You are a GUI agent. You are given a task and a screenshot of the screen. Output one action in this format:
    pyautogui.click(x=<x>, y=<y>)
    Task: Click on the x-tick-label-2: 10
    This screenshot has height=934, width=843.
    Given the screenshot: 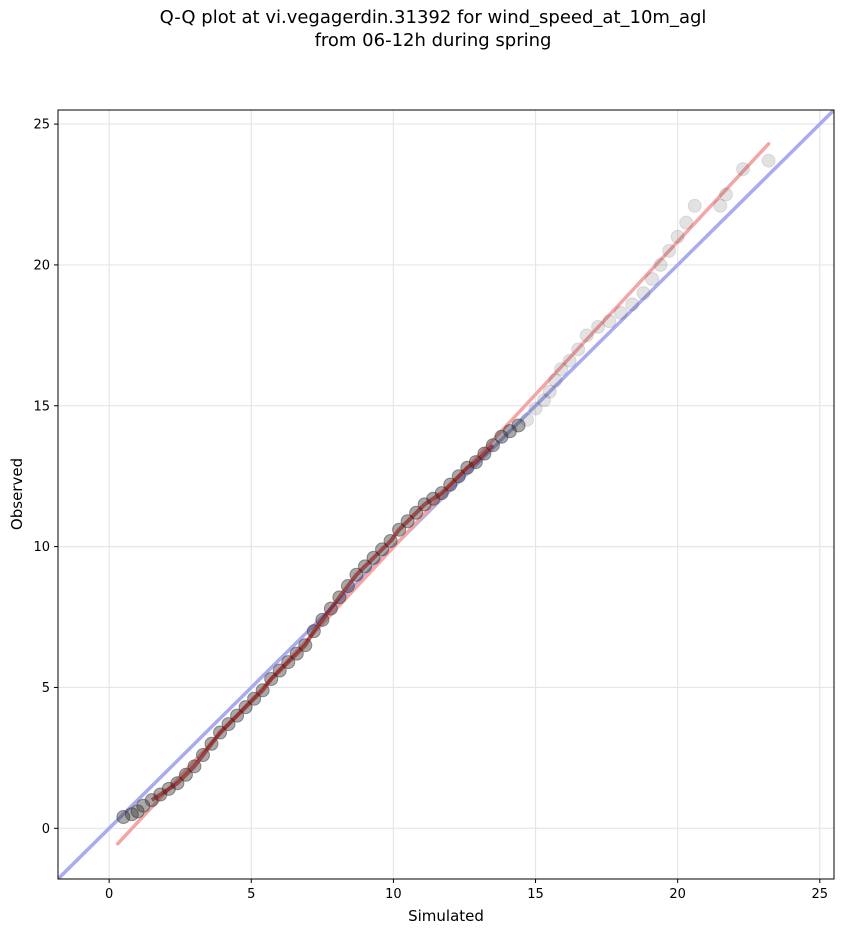 What is the action you would take?
    pyautogui.click(x=393, y=894)
    